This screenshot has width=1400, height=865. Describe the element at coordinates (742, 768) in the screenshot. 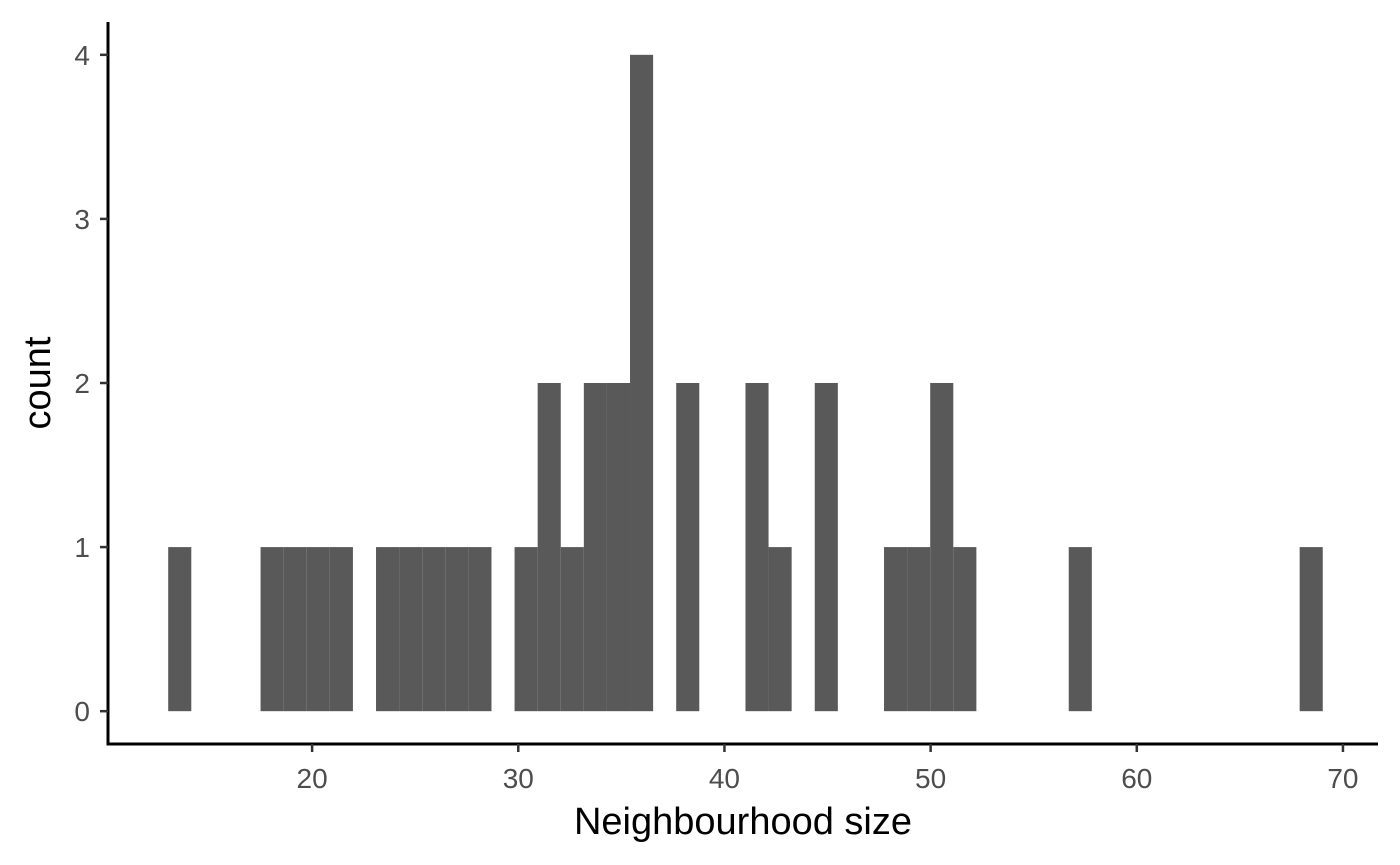

I see `x-axis: 20 30 40 50 60 70` at that location.